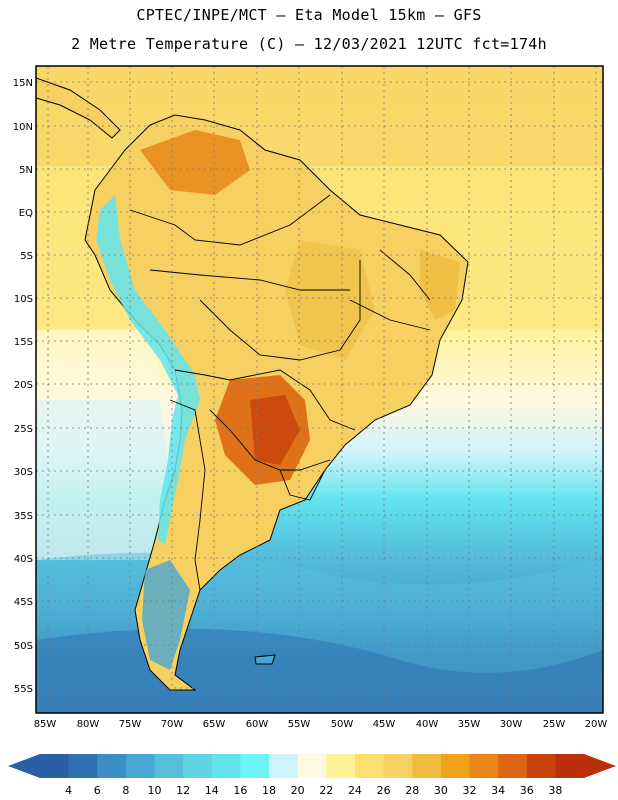 This screenshot has height=800, width=618. What do you see at coordinates (342, 724) in the screenshot?
I see `lon-label: 50W` at bounding box center [342, 724].